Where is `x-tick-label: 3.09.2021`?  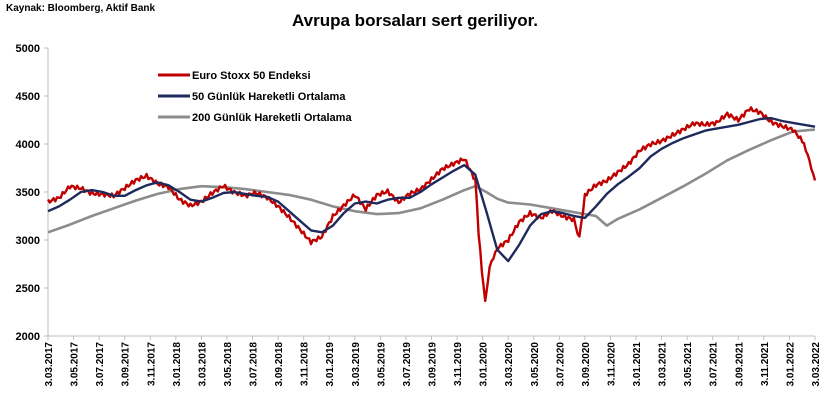
x-tick-label: 3.09.2021 is located at coordinates (739, 364).